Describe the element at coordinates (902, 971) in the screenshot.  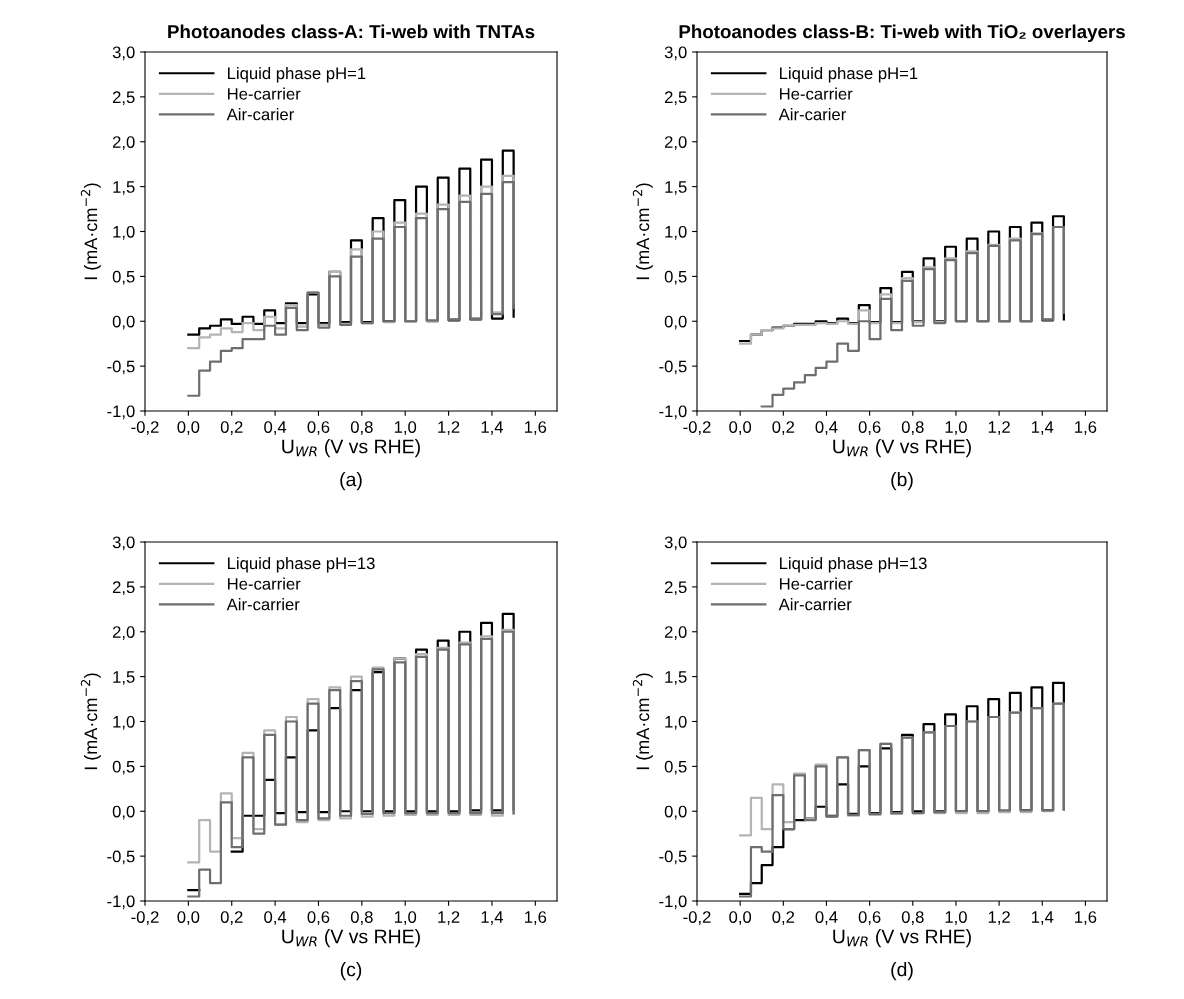
I see `text: (d)` at that location.